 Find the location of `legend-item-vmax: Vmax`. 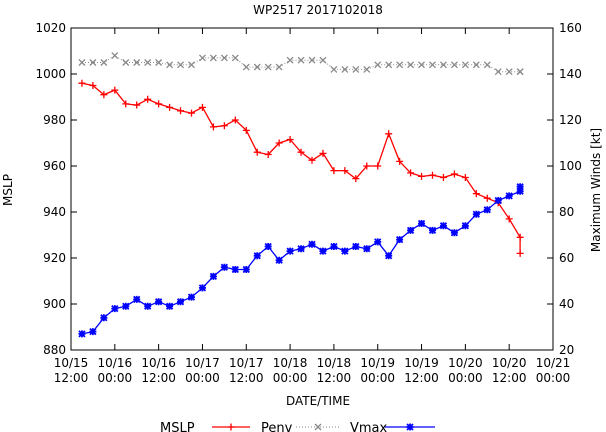

legend-item-vmax: Vmax is located at coordinates (392, 426).